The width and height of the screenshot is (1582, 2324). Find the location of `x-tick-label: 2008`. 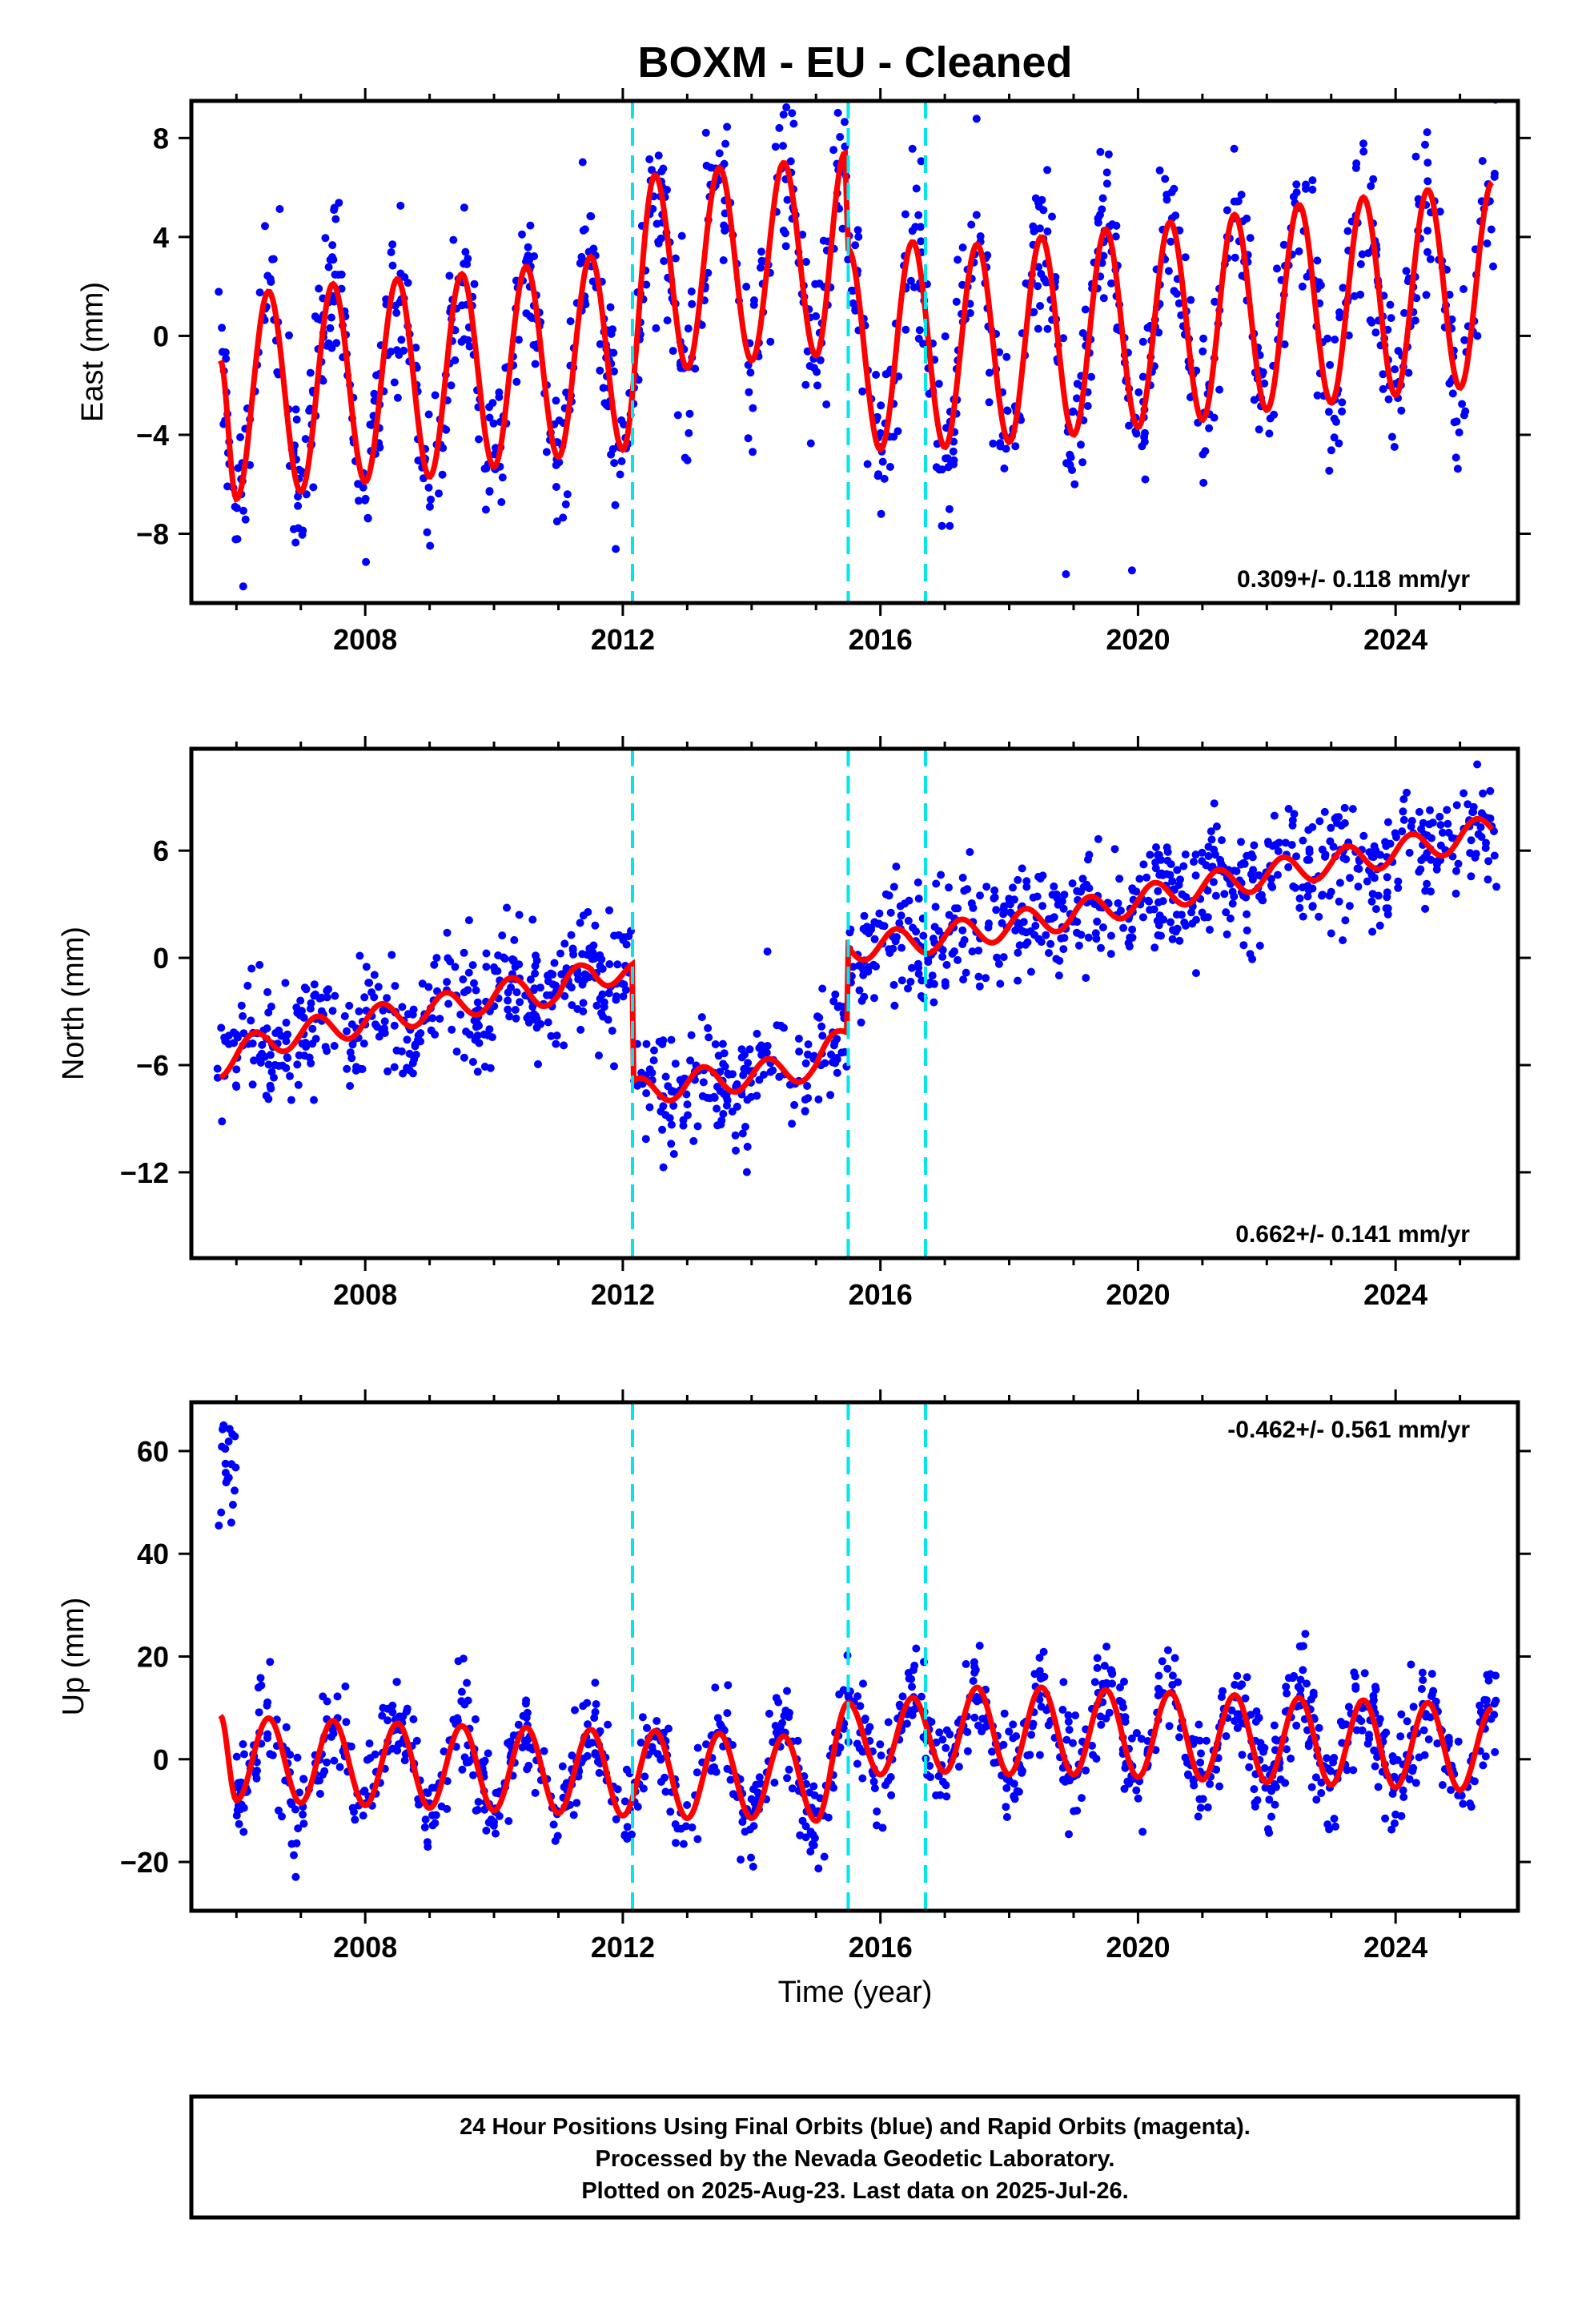

x-tick-label: 2008 is located at coordinates (365, 1947).